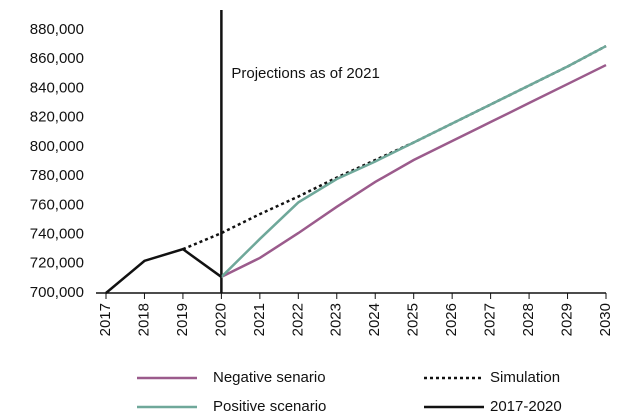  I want to click on x-tick-label: 2030, so click(605, 319).